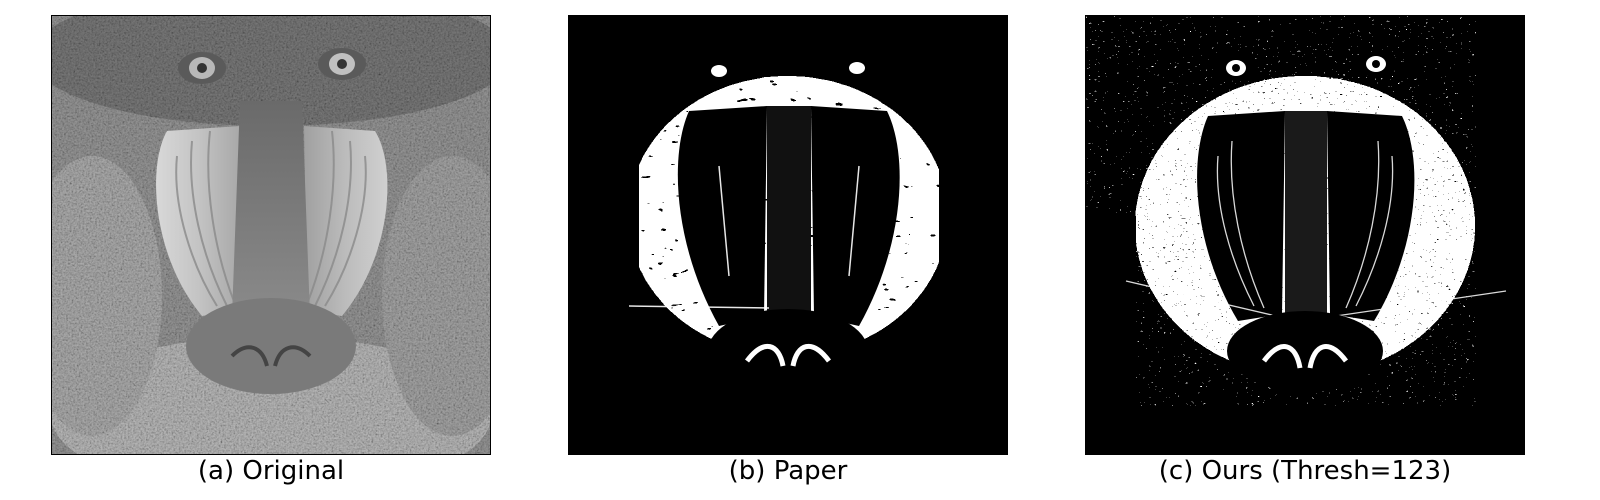 The height and width of the screenshot is (500, 1600). I want to click on paper-caption: (b) Paper, so click(788, 471).